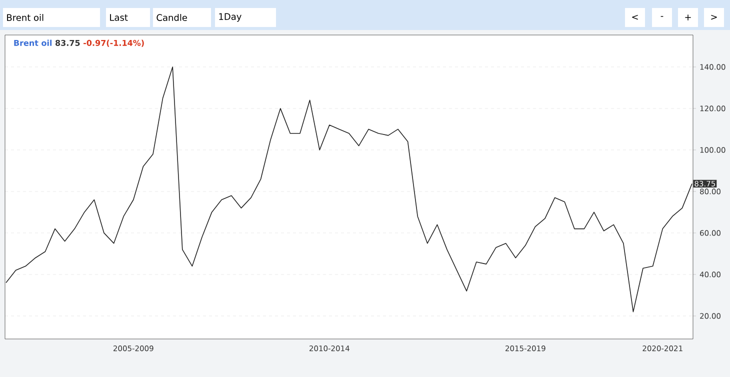  What do you see at coordinates (33, 43) in the screenshot?
I see `chart-title: Brent oil` at bounding box center [33, 43].